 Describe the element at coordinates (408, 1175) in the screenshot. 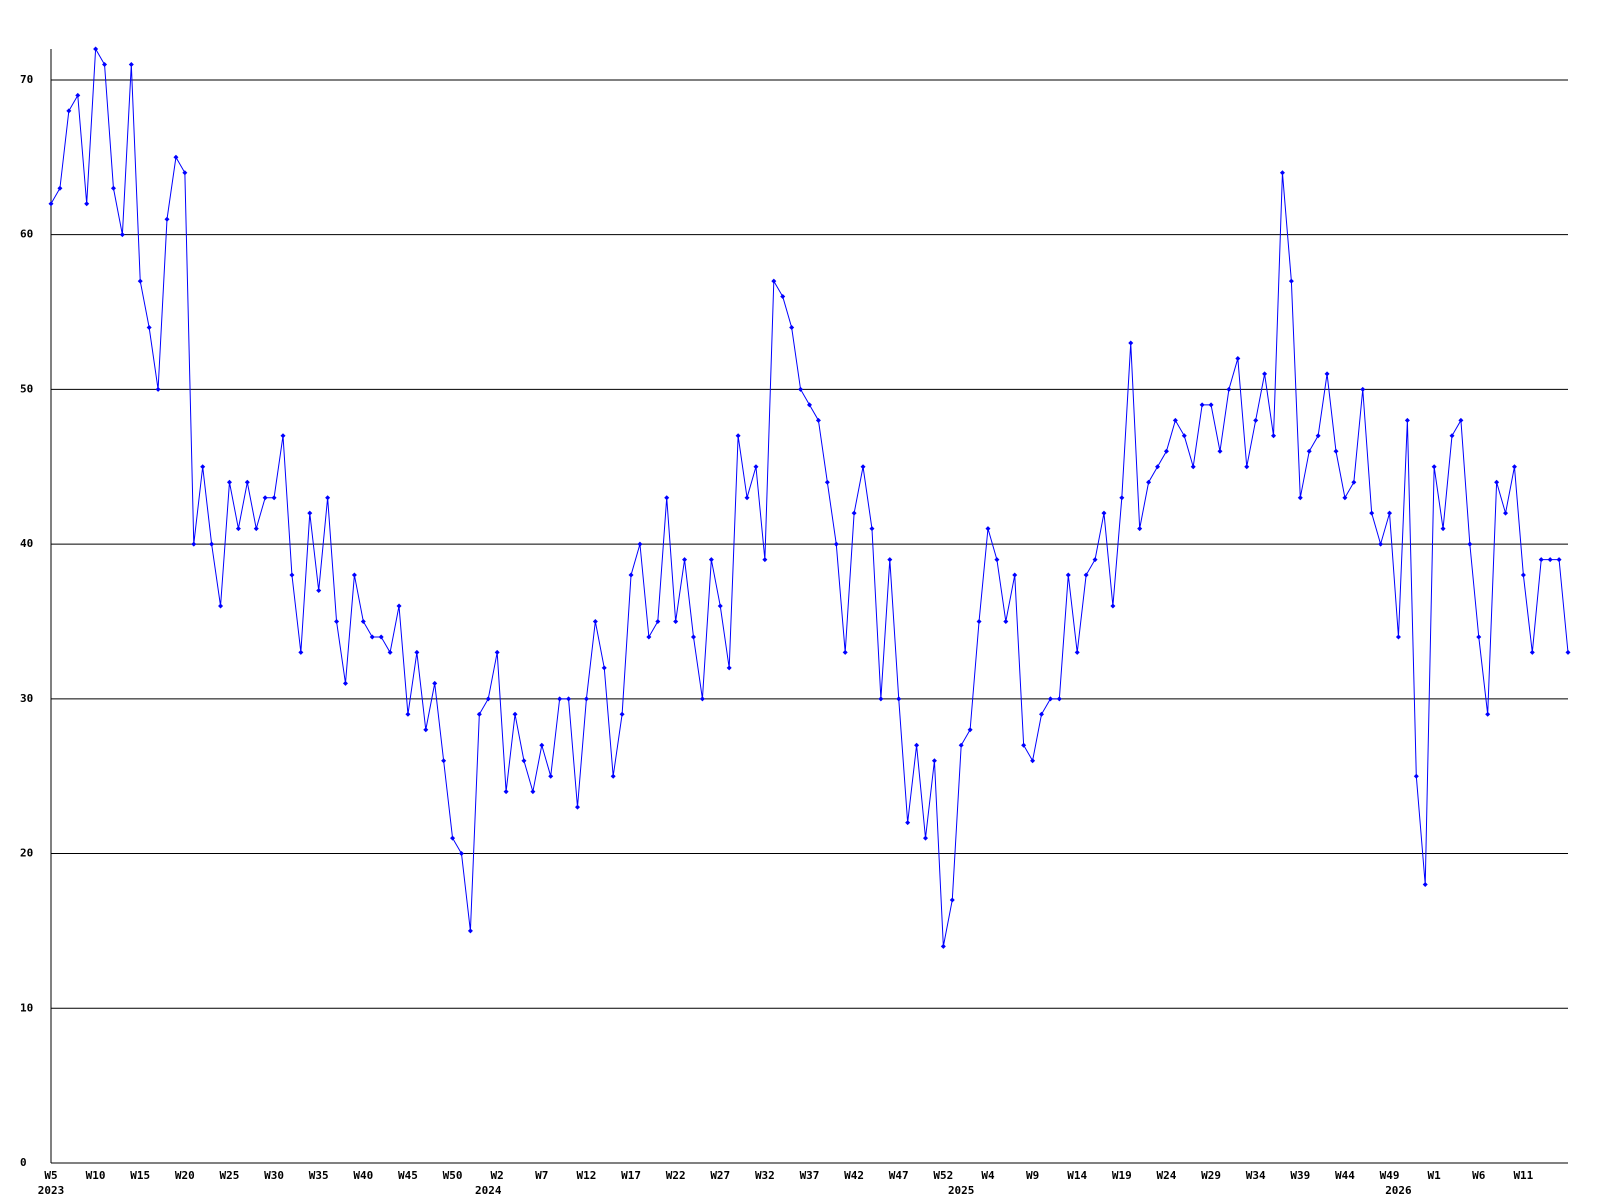

I see `x-tick-label: W45` at that location.